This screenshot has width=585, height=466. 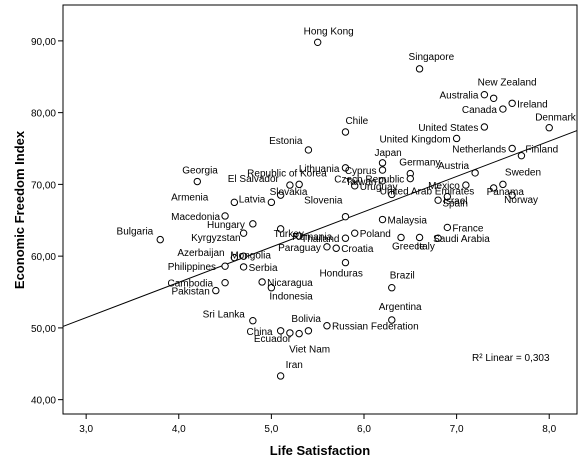 What do you see at coordinates (43, 257) in the screenshot?
I see `y-tick-label: 60,00` at bounding box center [43, 257].